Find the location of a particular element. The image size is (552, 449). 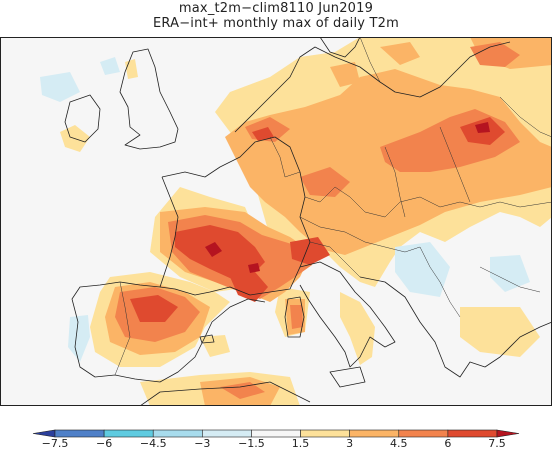

colorbar-extend-low is located at coordinates (44, 433).